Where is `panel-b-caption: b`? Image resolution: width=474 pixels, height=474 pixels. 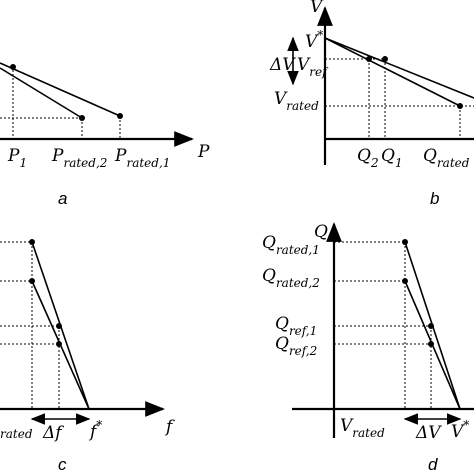
panel-b-caption: b is located at coordinates (434, 198).